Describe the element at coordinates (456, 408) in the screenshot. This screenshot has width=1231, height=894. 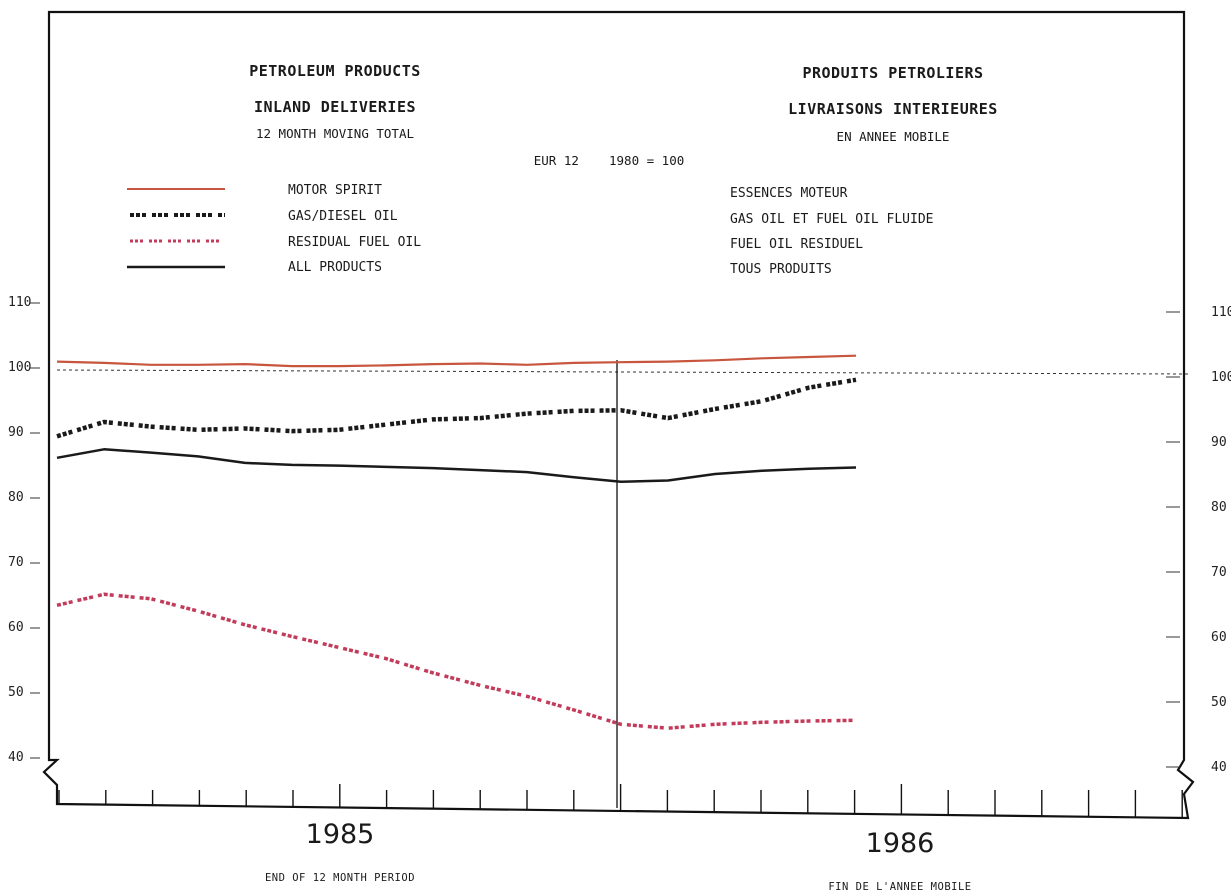
I see `series-line-gas-diesel-oil` at that location.